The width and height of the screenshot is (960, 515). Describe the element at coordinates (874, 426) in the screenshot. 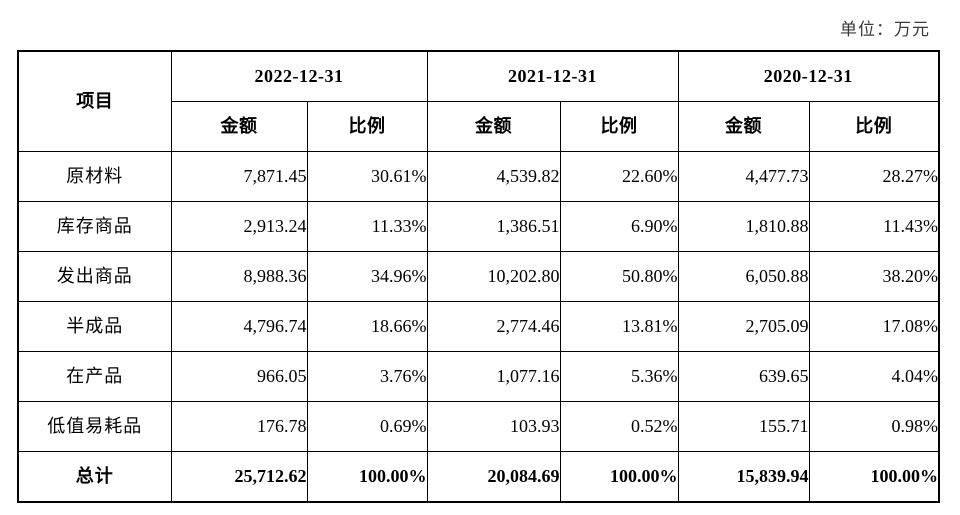

I see `ratio-cell: 0.98%` at that location.